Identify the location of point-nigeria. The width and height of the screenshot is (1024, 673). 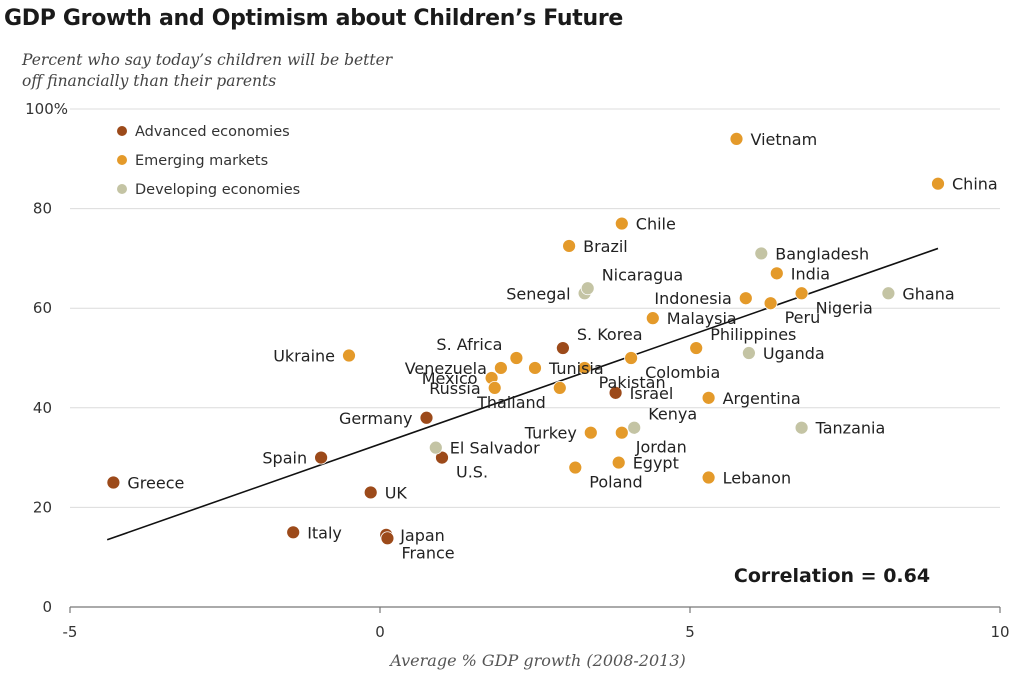
(801, 293).